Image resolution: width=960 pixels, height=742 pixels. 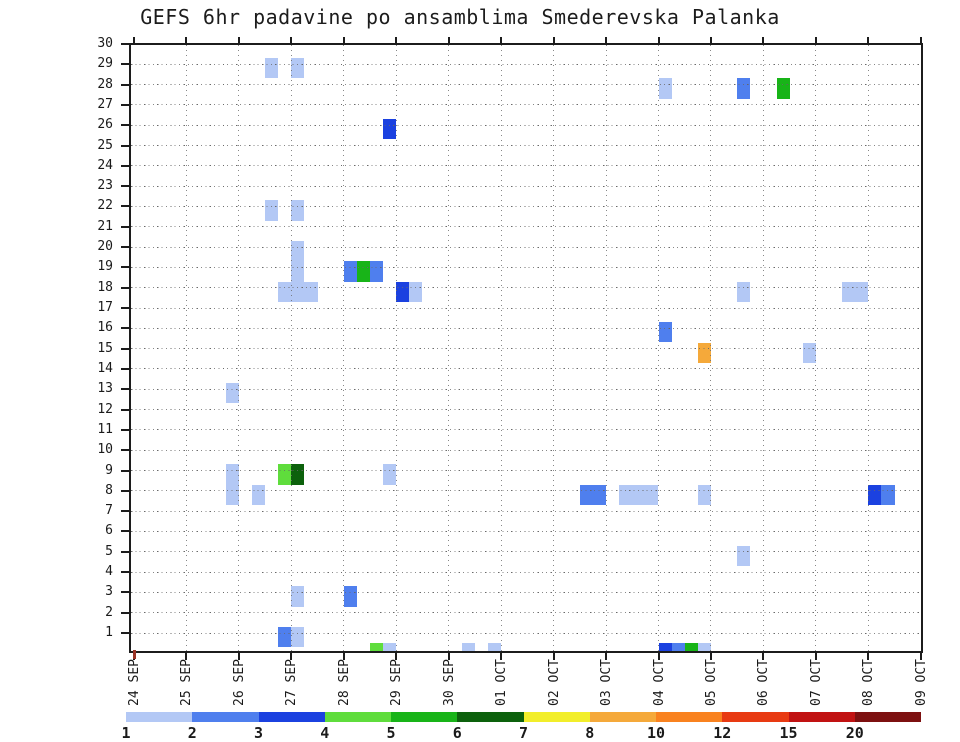 I want to click on y-axis-label: 21, so click(x=105, y=226).